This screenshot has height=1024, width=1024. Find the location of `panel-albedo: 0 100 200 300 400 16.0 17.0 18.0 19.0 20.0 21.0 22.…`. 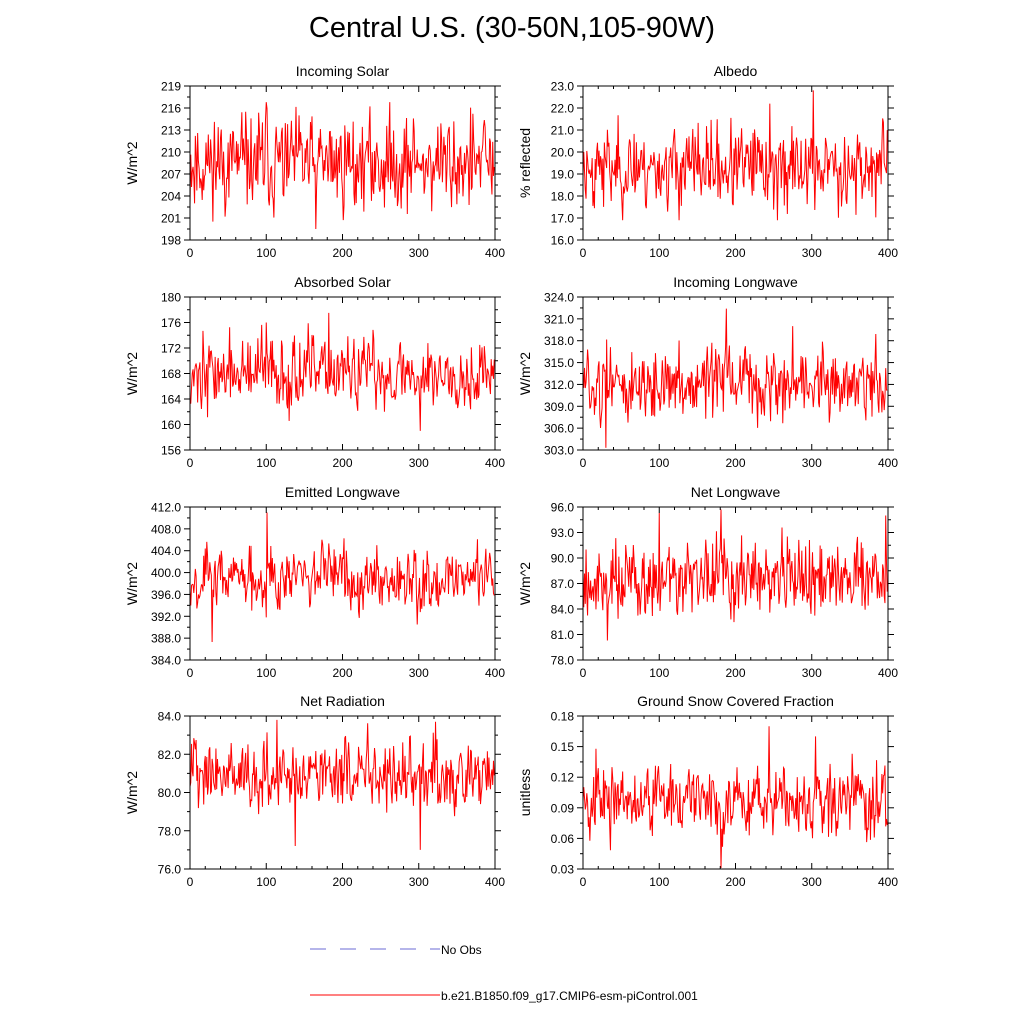

panel-albedo: 0 100 200 300 400 16.0 17.0 18.0 19.0 20.0 21.0 22.… is located at coordinates (707, 161).